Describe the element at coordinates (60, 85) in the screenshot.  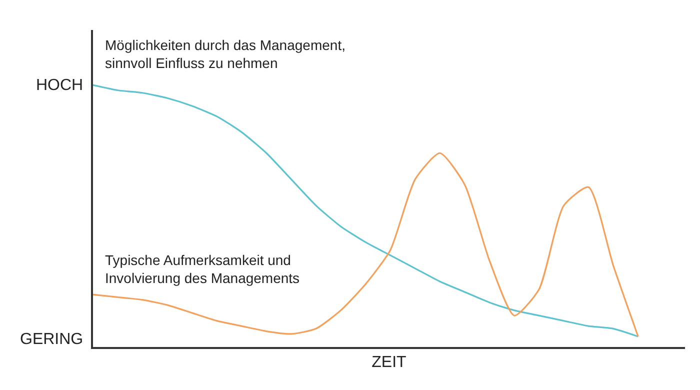
I see `annotation: HOCH` at that location.